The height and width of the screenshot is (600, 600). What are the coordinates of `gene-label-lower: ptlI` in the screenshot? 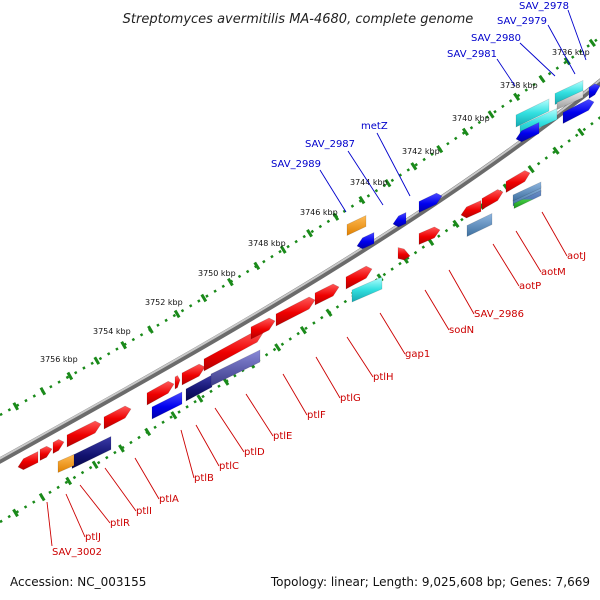 It's located at (144, 511).